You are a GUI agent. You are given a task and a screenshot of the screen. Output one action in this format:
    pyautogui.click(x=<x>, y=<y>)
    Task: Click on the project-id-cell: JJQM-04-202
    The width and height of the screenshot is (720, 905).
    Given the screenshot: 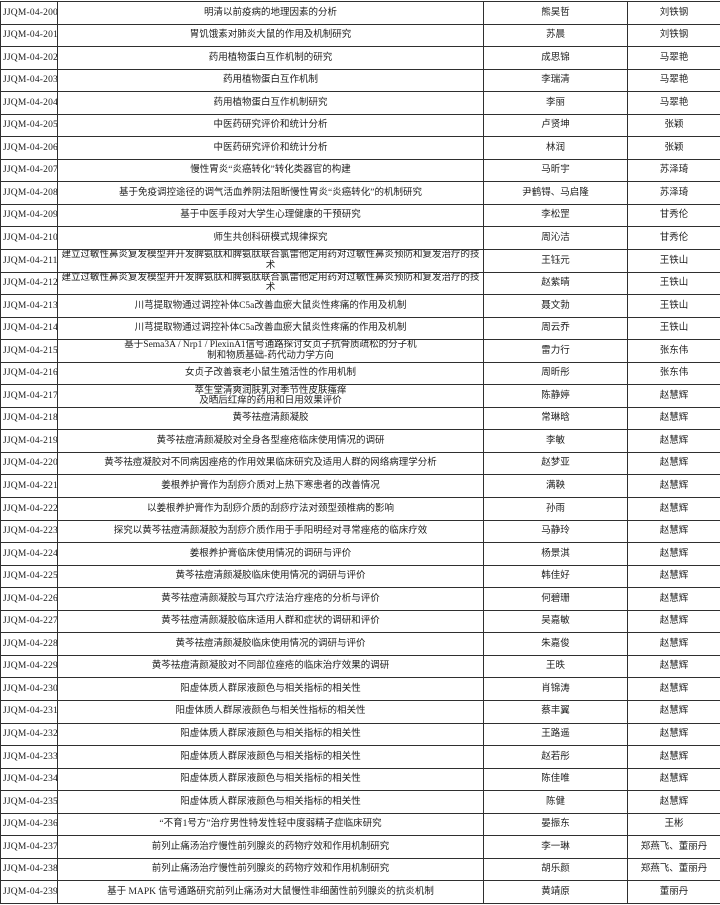 What is the action you would take?
    pyautogui.click(x=29, y=58)
    